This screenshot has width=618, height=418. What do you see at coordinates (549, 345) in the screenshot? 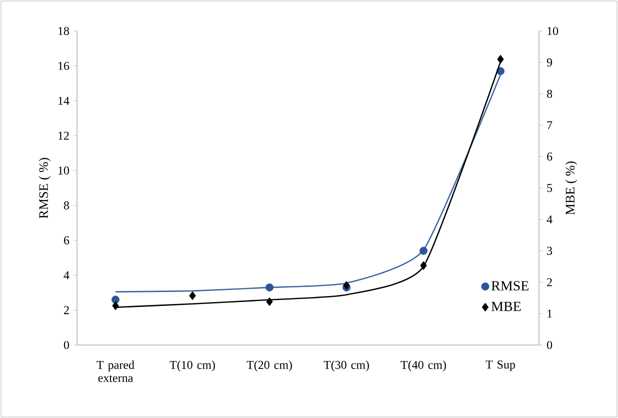
I see `y2-tick-label: 0` at bounding box center [549, 345].